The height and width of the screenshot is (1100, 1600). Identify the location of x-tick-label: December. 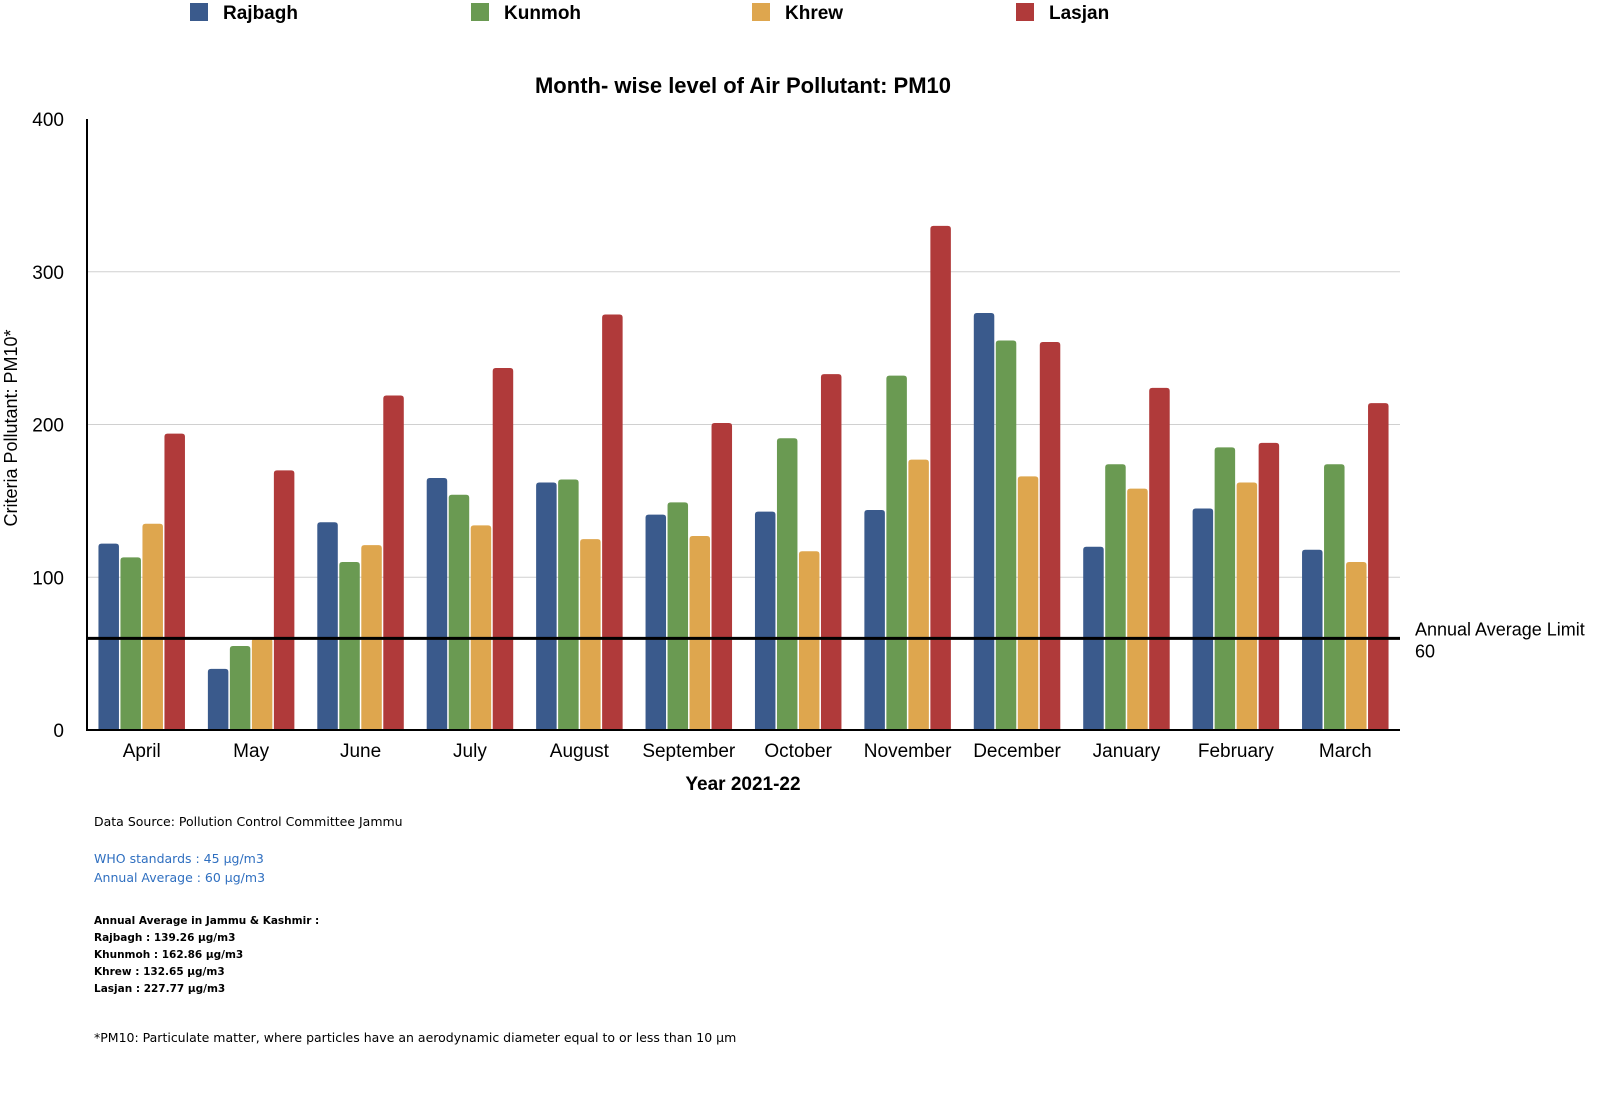
(1017, 751).